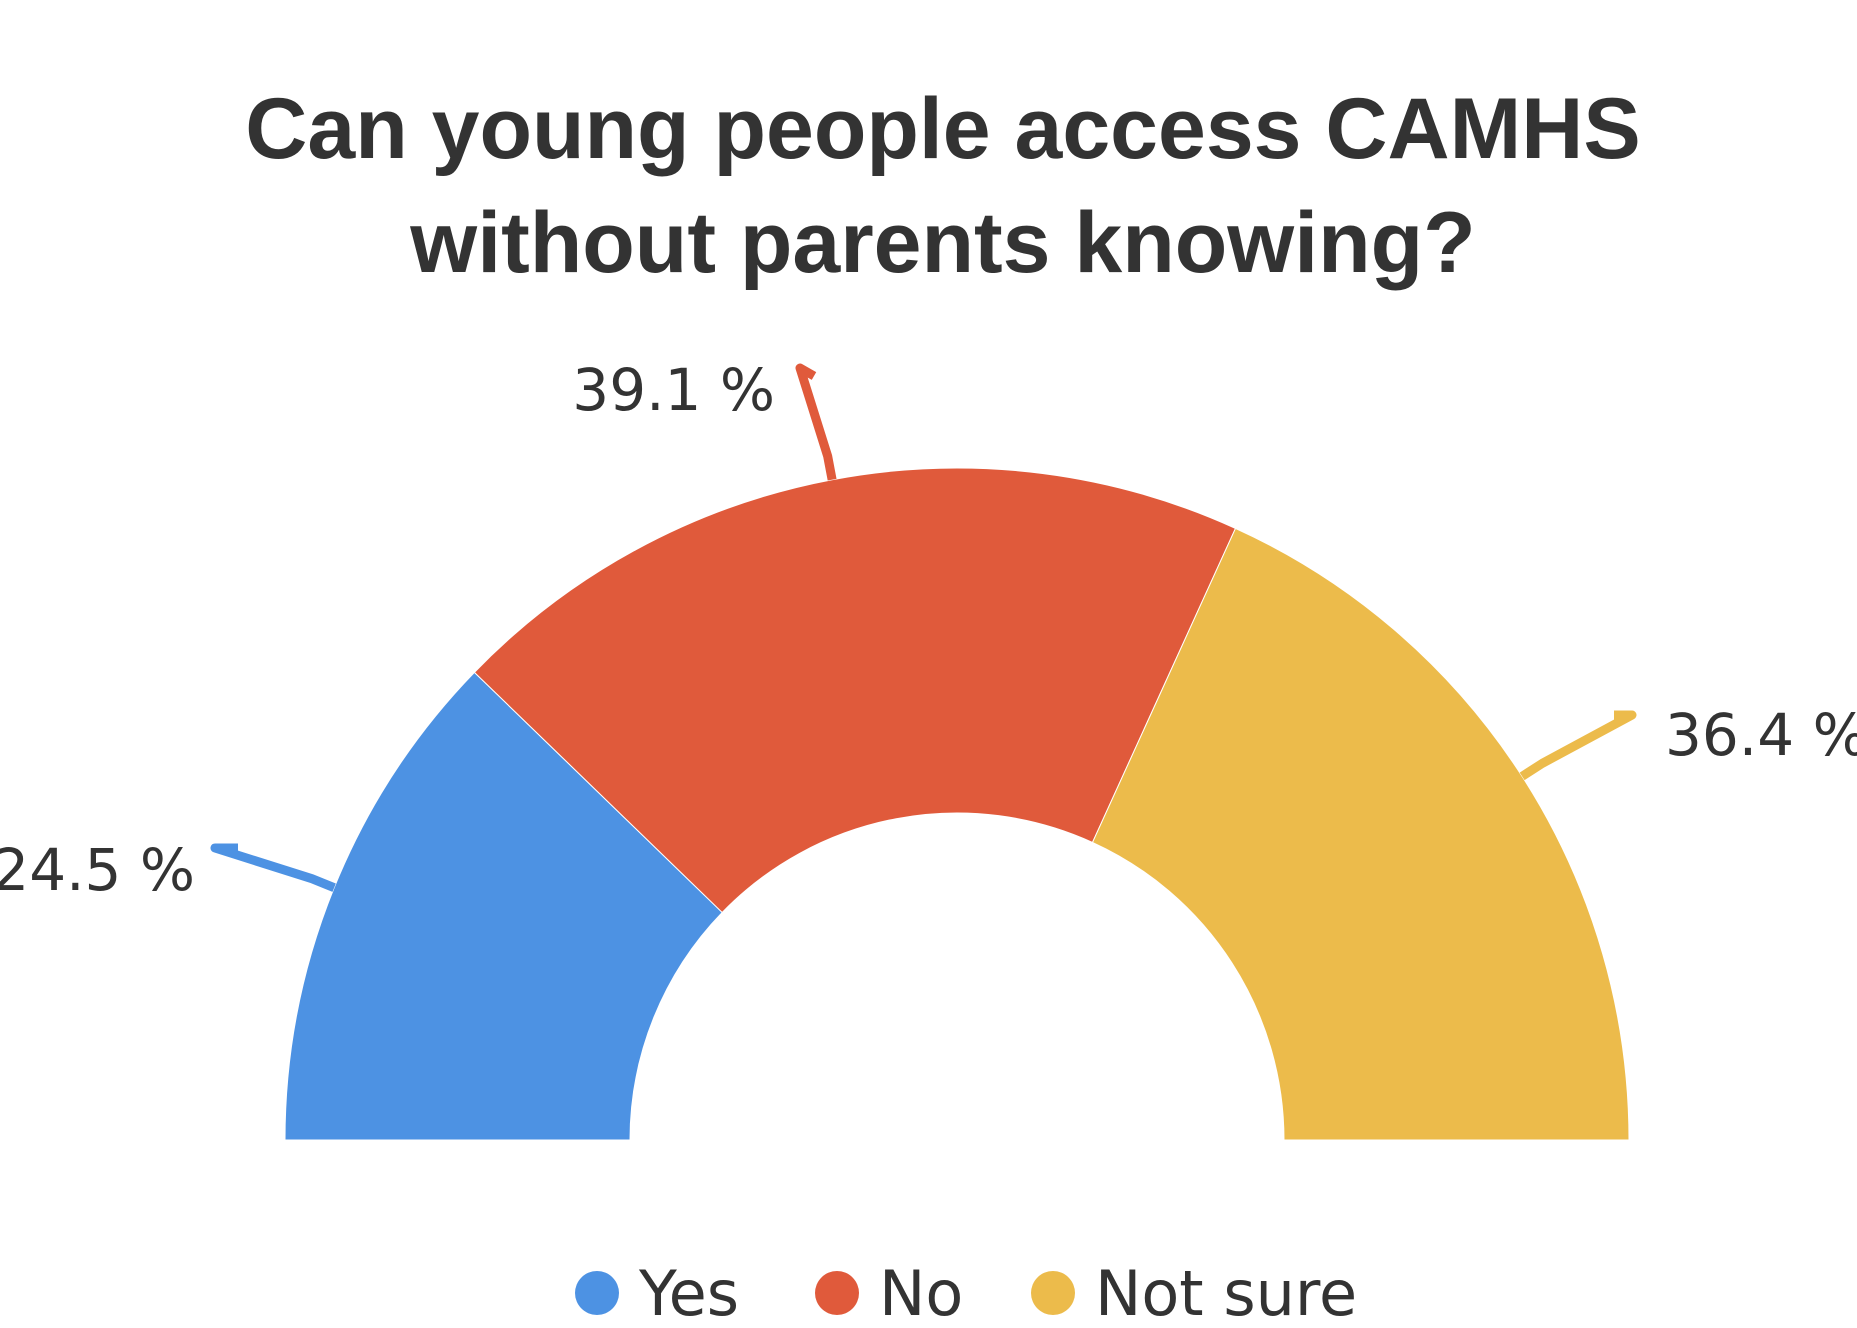  Describe the element at coordinates (966, 1292) in the screenshot. I see `legend: Yes No Not sure` at that location.